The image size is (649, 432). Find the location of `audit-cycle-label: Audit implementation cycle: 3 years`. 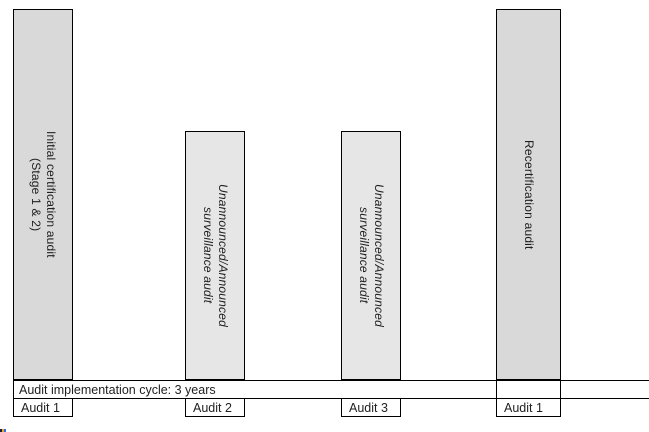

audit-cycle-label: Audit implementation cycle: 3 years is located at coordinates (117, 389).